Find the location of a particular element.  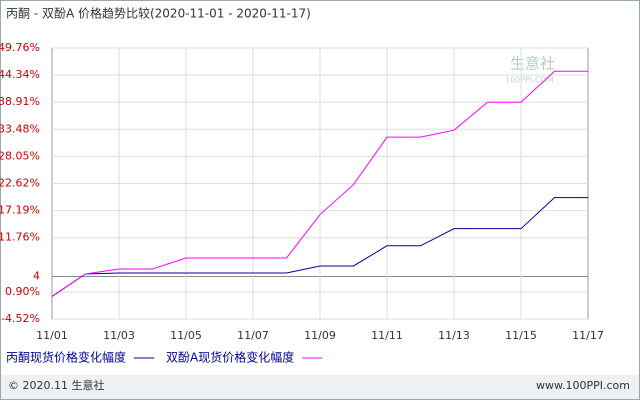

y-tick-label: 0.90% is located at coordinates (22, 291).